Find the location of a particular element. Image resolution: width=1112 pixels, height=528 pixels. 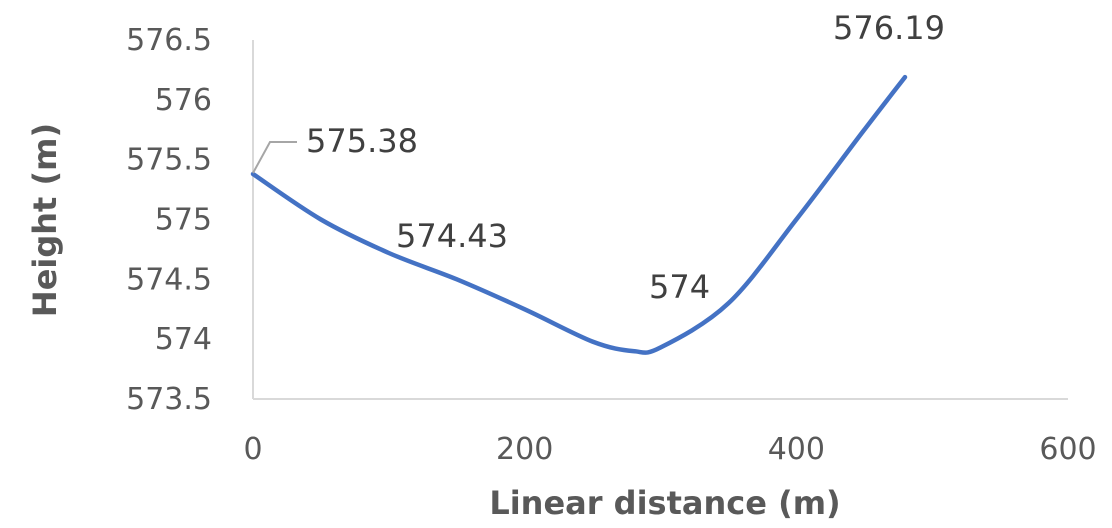

data-label-mid: 574.43 is located at coordinates (452, 236).